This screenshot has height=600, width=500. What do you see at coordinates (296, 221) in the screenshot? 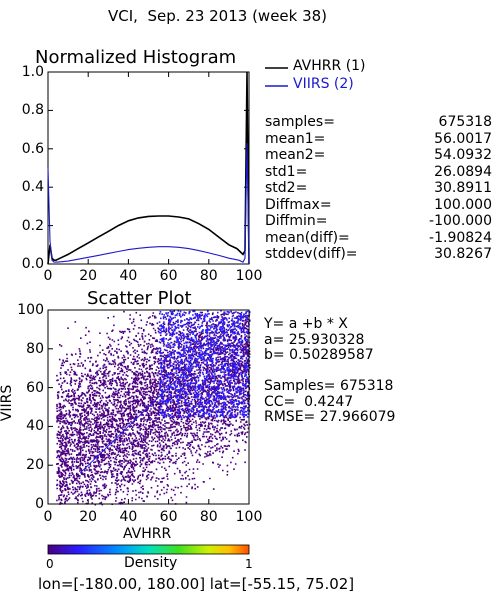
I see `stat-label: Diffmin=` at bounding box center [296, 221].